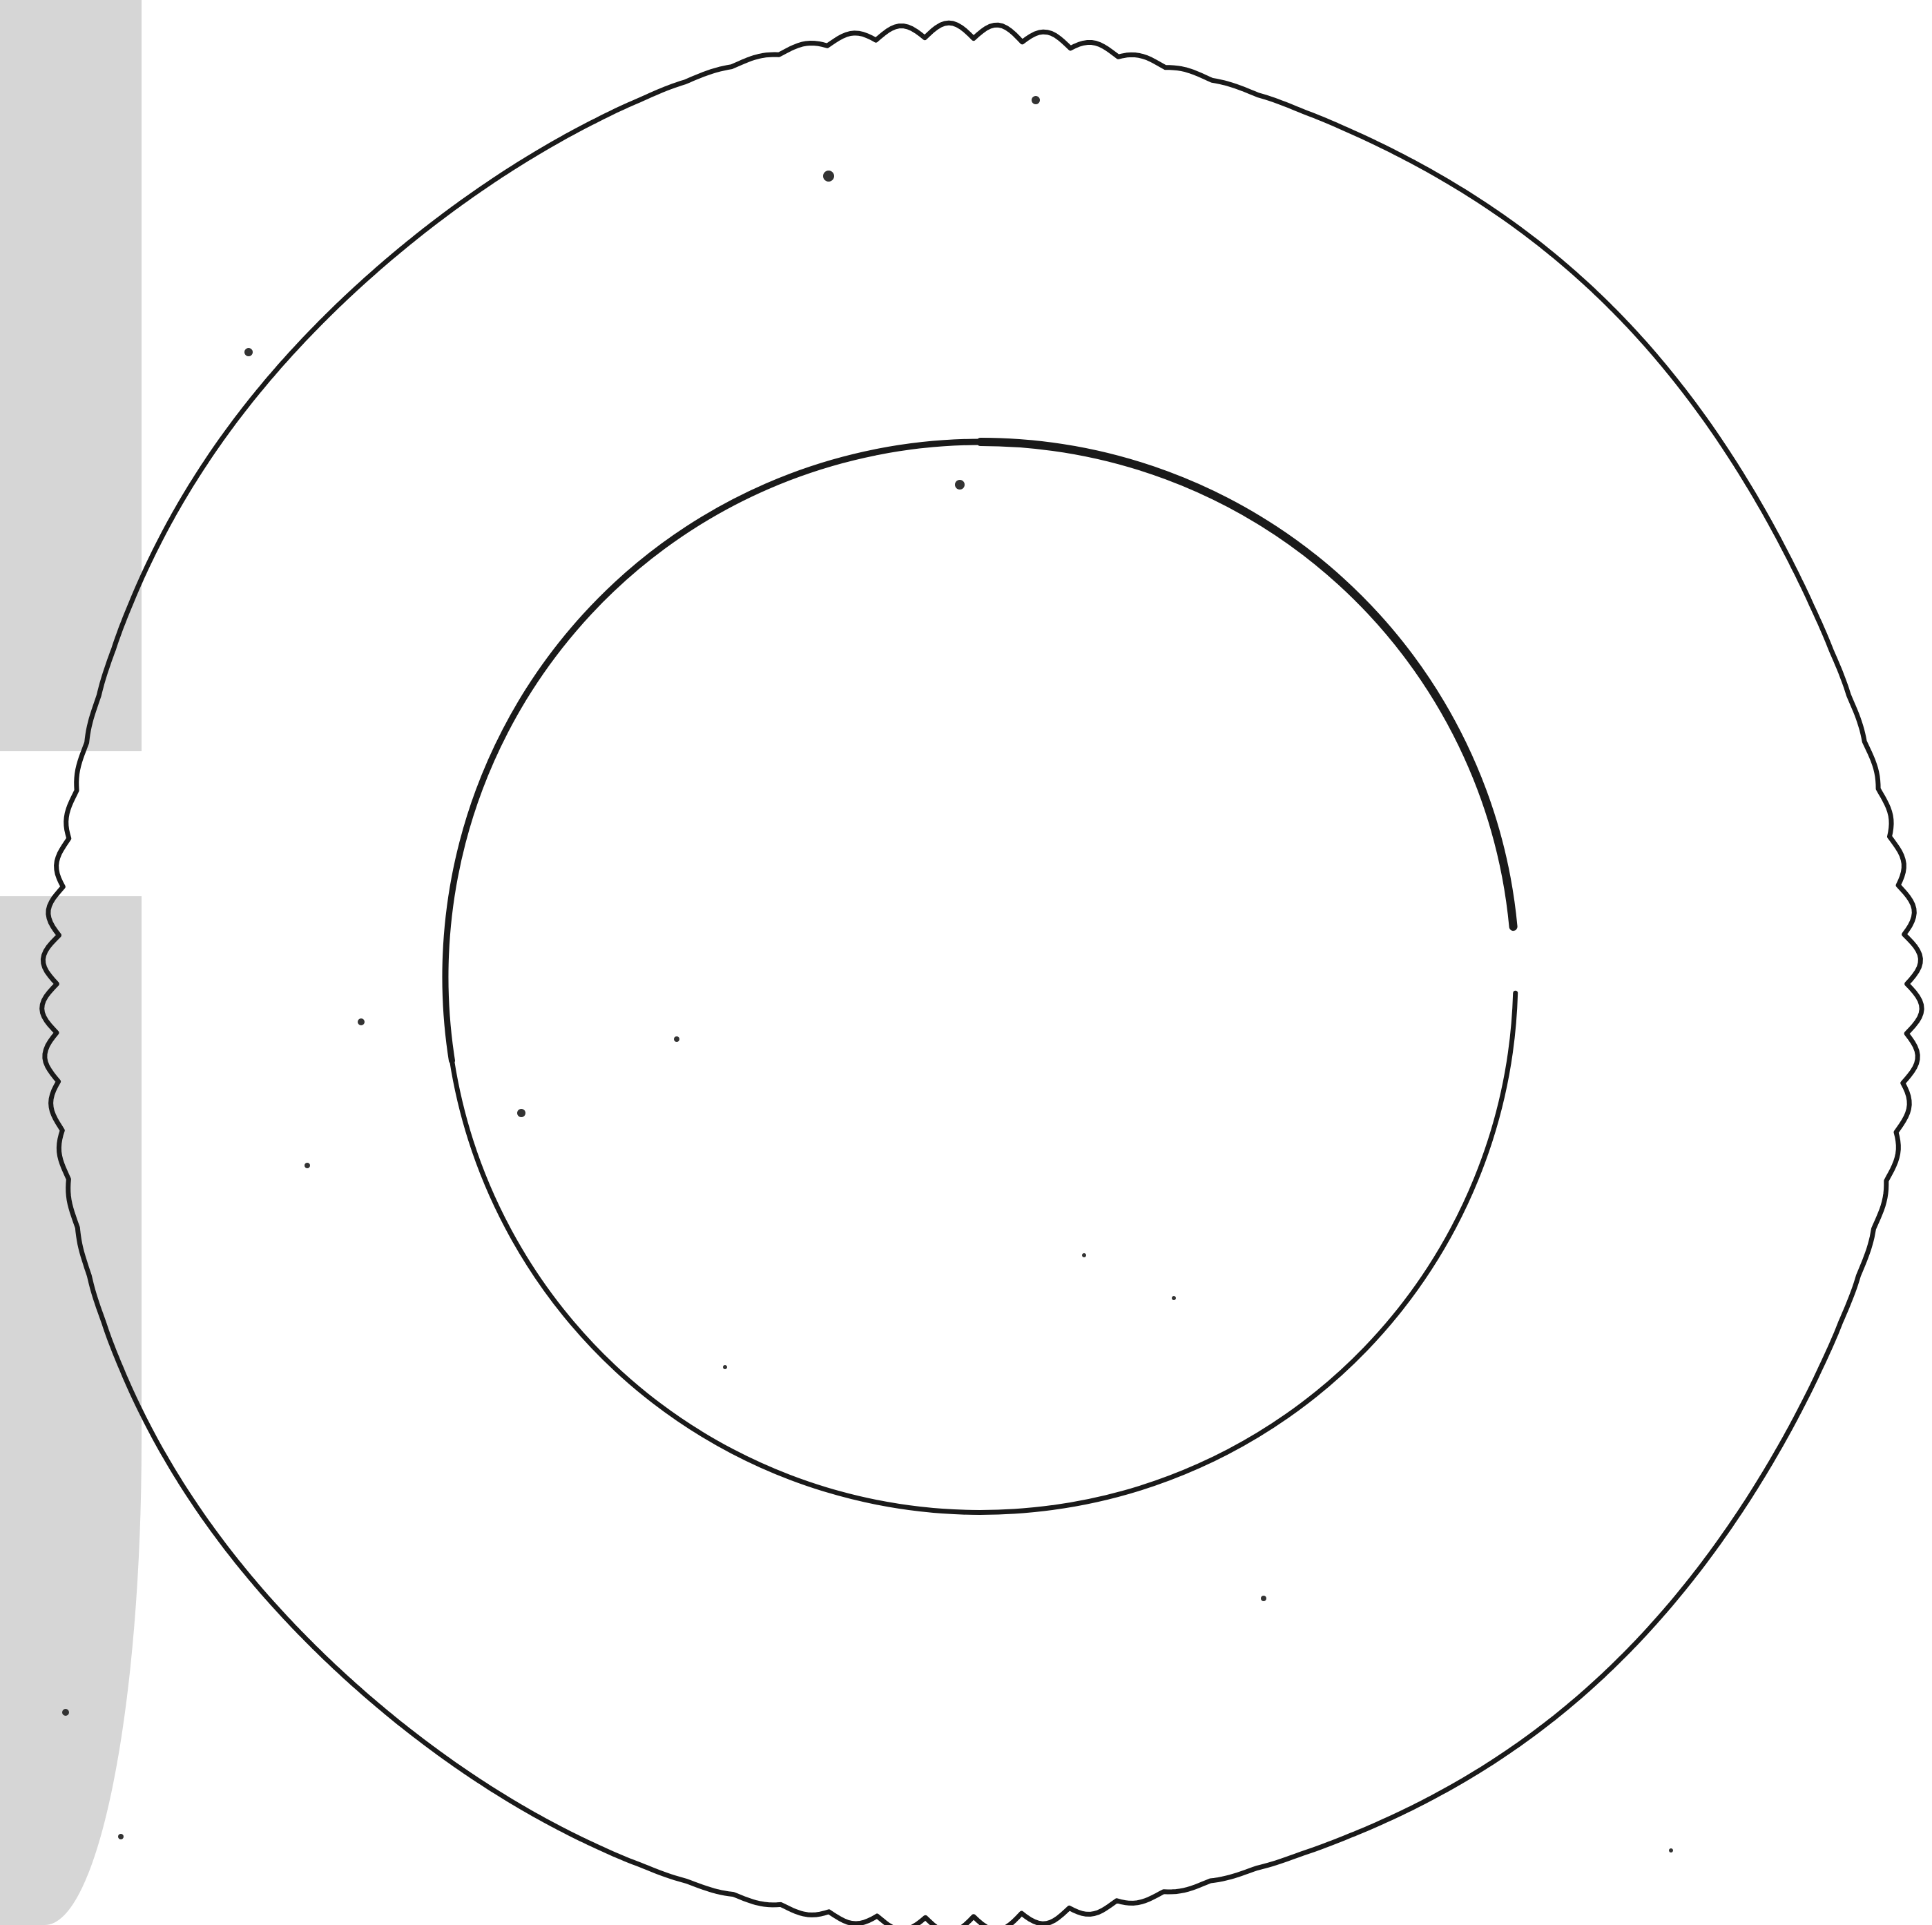  What do you see at coordinates (71, 1410) in the screenshot?
I see `scan-margin-lower` at bounding box center [71, 1410].